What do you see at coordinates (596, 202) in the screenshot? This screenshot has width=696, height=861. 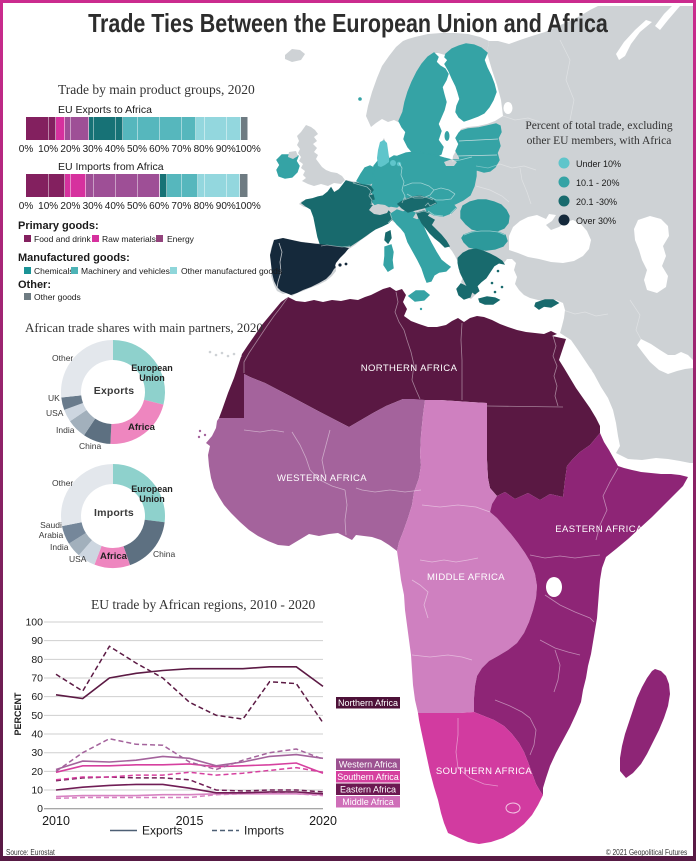 I see `svg-text: 20.1 -30%` at bounding box center [596, 202].